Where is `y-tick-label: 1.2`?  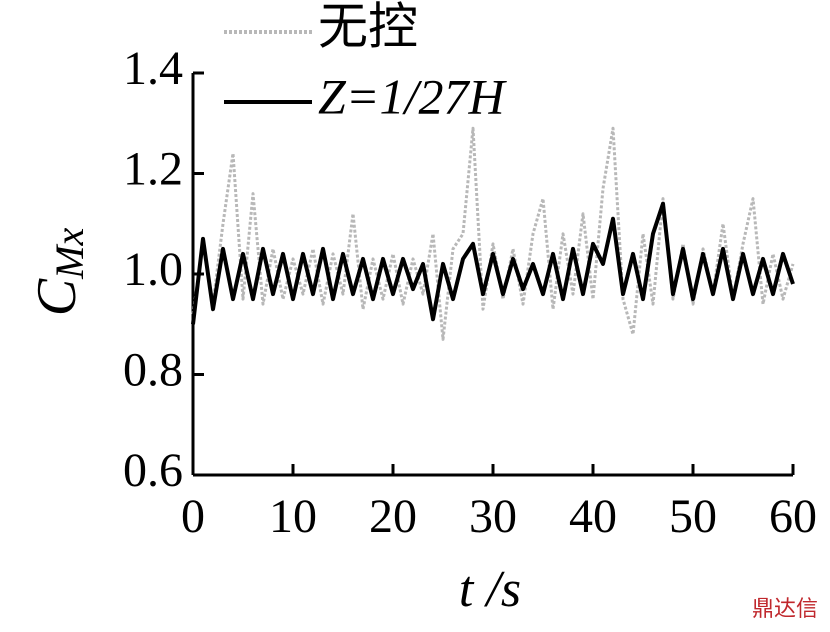
y-tick-label: 1.2 is located at coordinates (153, 169).